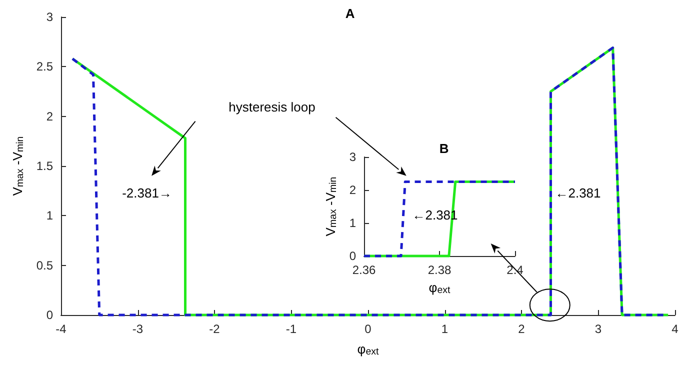 The image size is (686, 373). Describe the element at coordinates (675, 329) in the screenshot. I see `x-tick-label: 4` at that location.